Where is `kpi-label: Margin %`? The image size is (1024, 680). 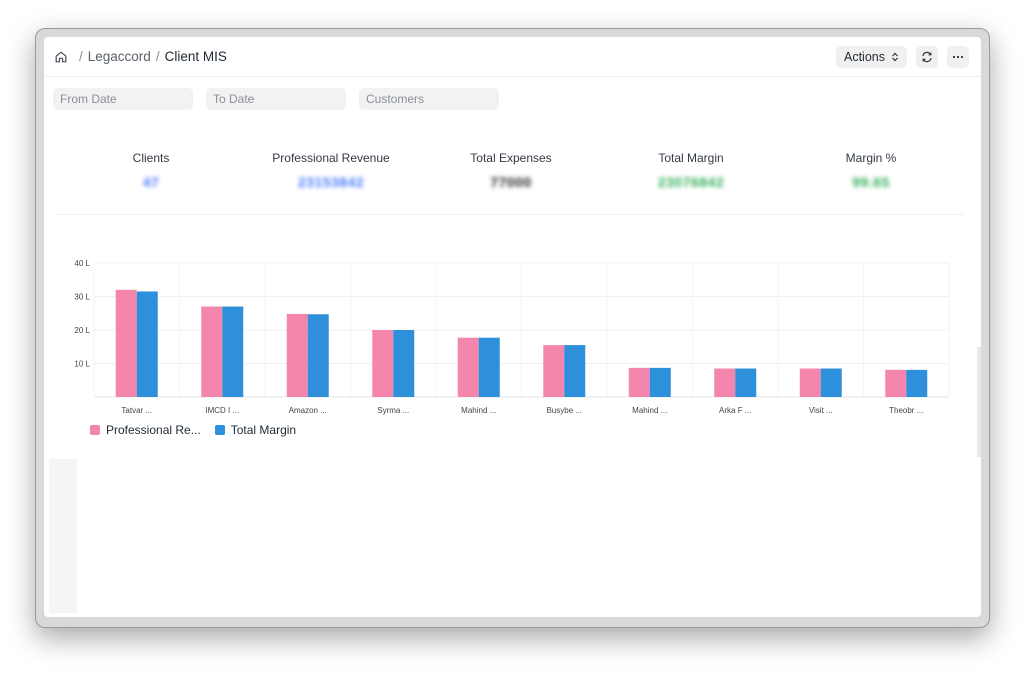
kpi-label: Margin % is located at coordinates (871, 158).